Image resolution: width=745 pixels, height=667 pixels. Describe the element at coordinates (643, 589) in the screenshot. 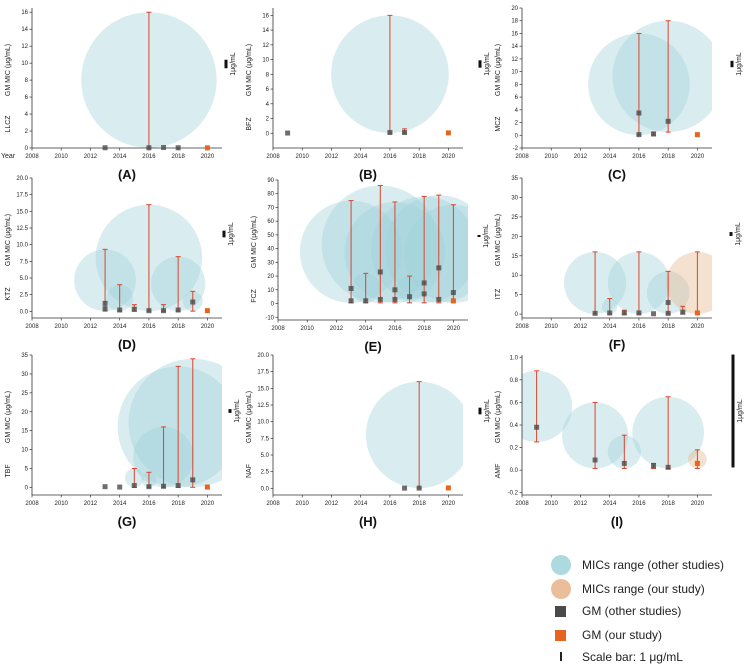

I see `legend-label-bubble-our: MICs range (our study)` at that location.